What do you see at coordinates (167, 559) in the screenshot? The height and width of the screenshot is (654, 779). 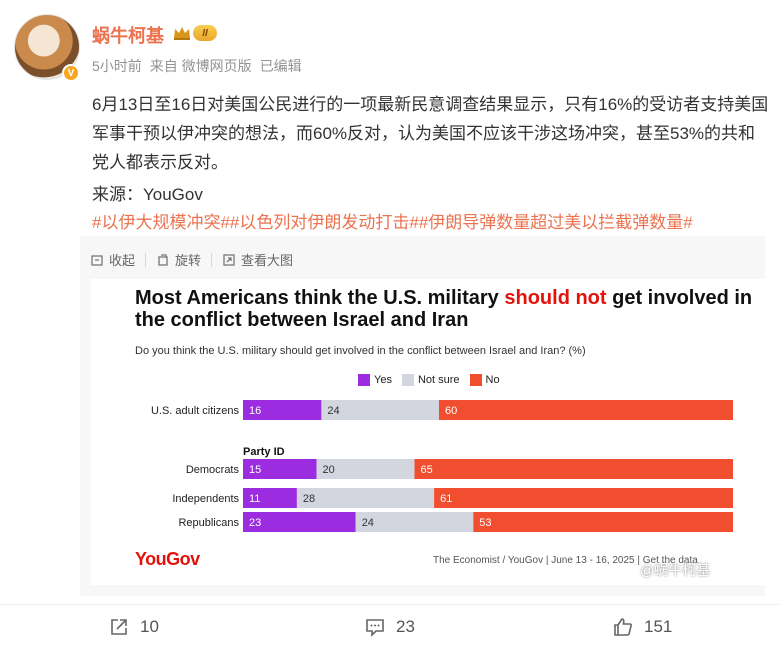 I see `yougov-logo: YouGov` at bounding box center [167, 559].